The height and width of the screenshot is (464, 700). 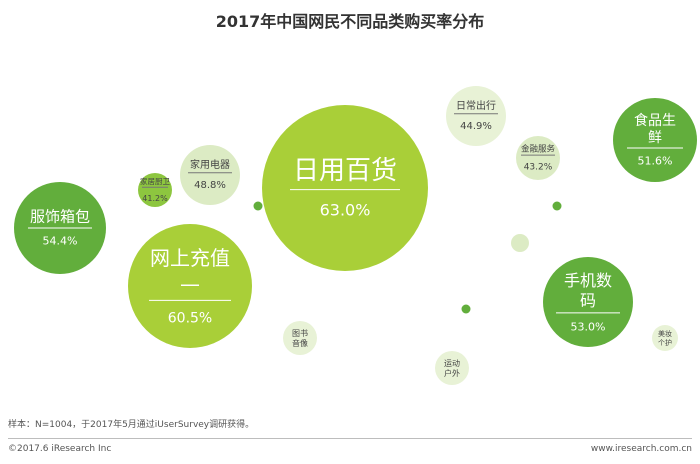 I want to click on category-label: 鲜, so click(x=655, y=138).